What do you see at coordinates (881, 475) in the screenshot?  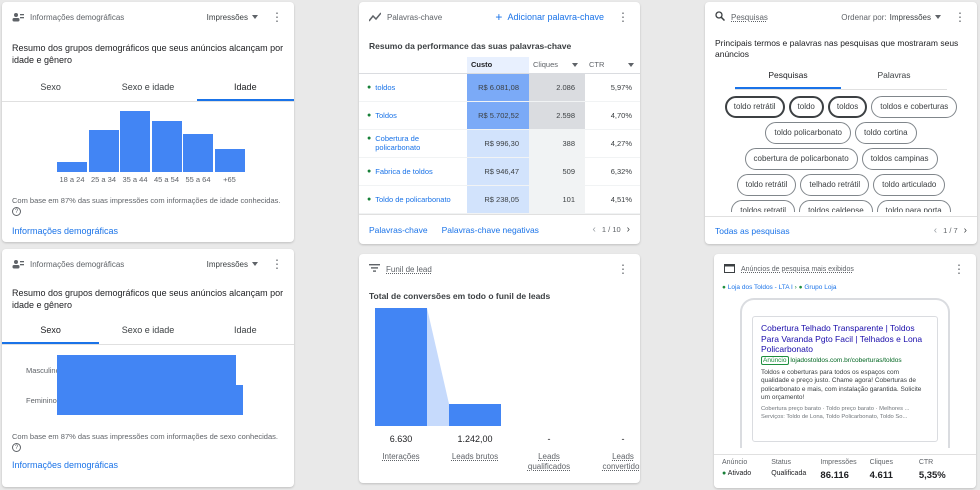 I see `ad-stat-value: 4.611` at bounding box center [881, 475].